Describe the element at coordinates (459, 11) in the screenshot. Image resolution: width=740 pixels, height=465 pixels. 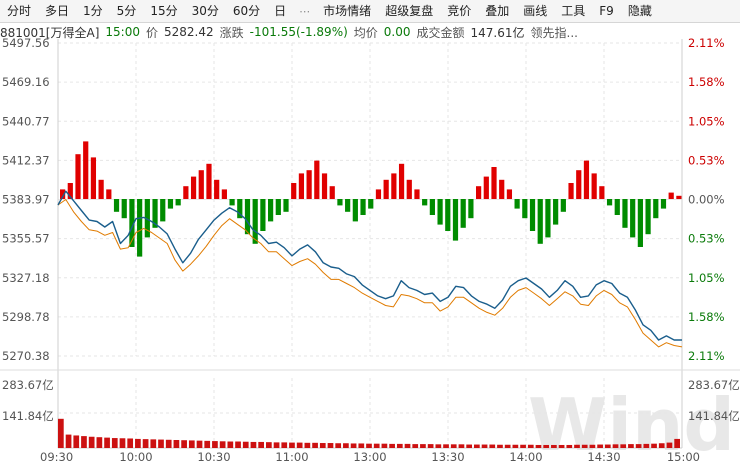
I see `toolbar-item-10: 竞价` at that location.